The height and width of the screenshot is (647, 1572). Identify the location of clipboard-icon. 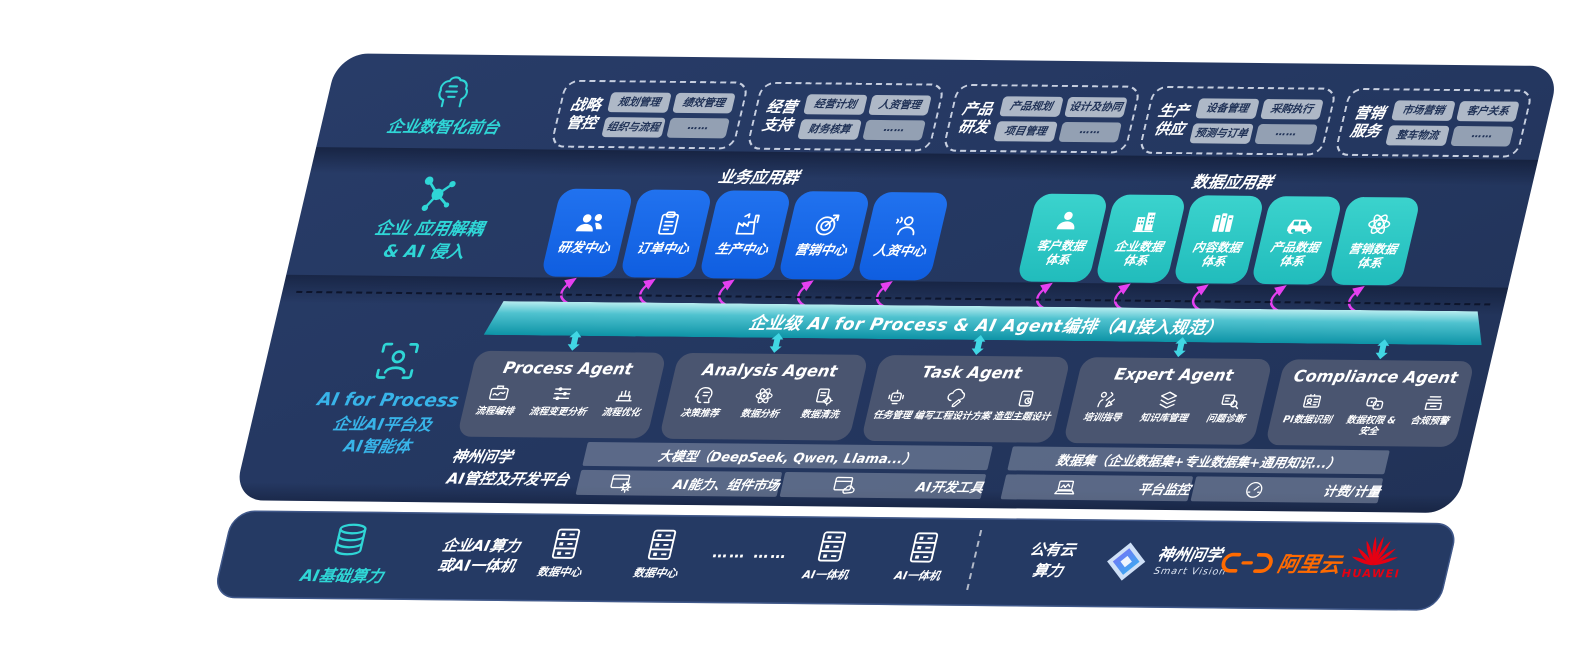
(668, 223).